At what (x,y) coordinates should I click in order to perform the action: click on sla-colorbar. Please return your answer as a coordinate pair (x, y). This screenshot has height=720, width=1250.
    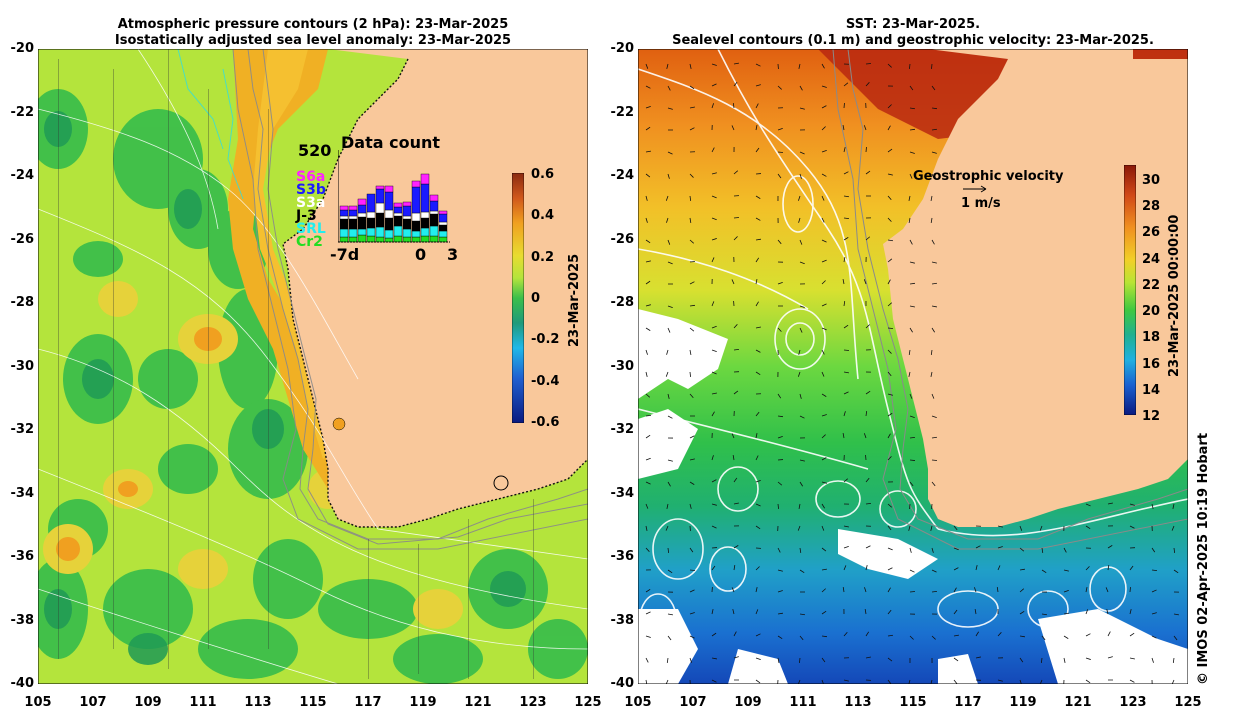
    Looking at the image, I should click on (518, 298).